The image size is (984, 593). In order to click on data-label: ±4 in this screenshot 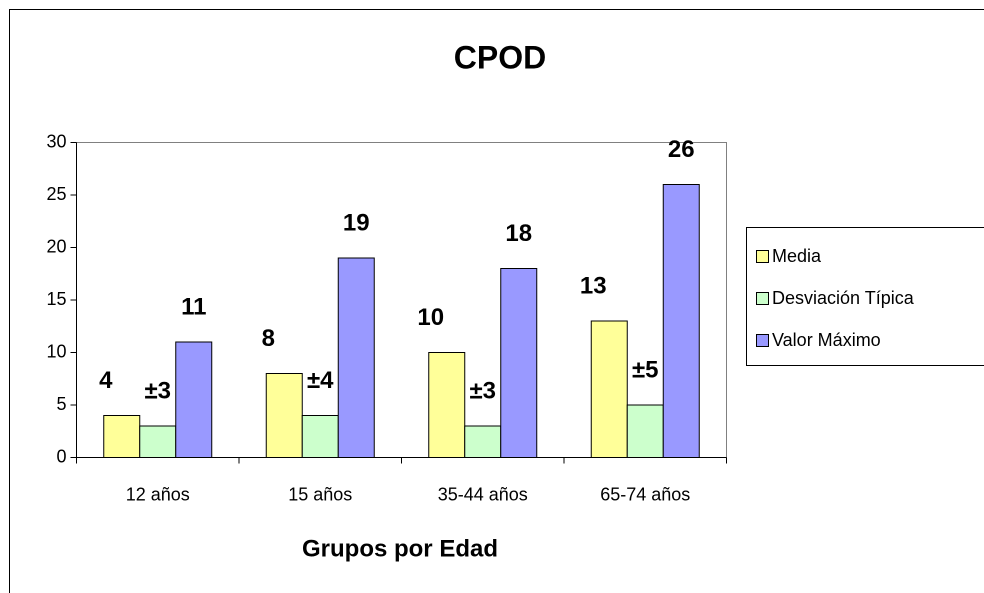, I will do `click(320, 380)`.